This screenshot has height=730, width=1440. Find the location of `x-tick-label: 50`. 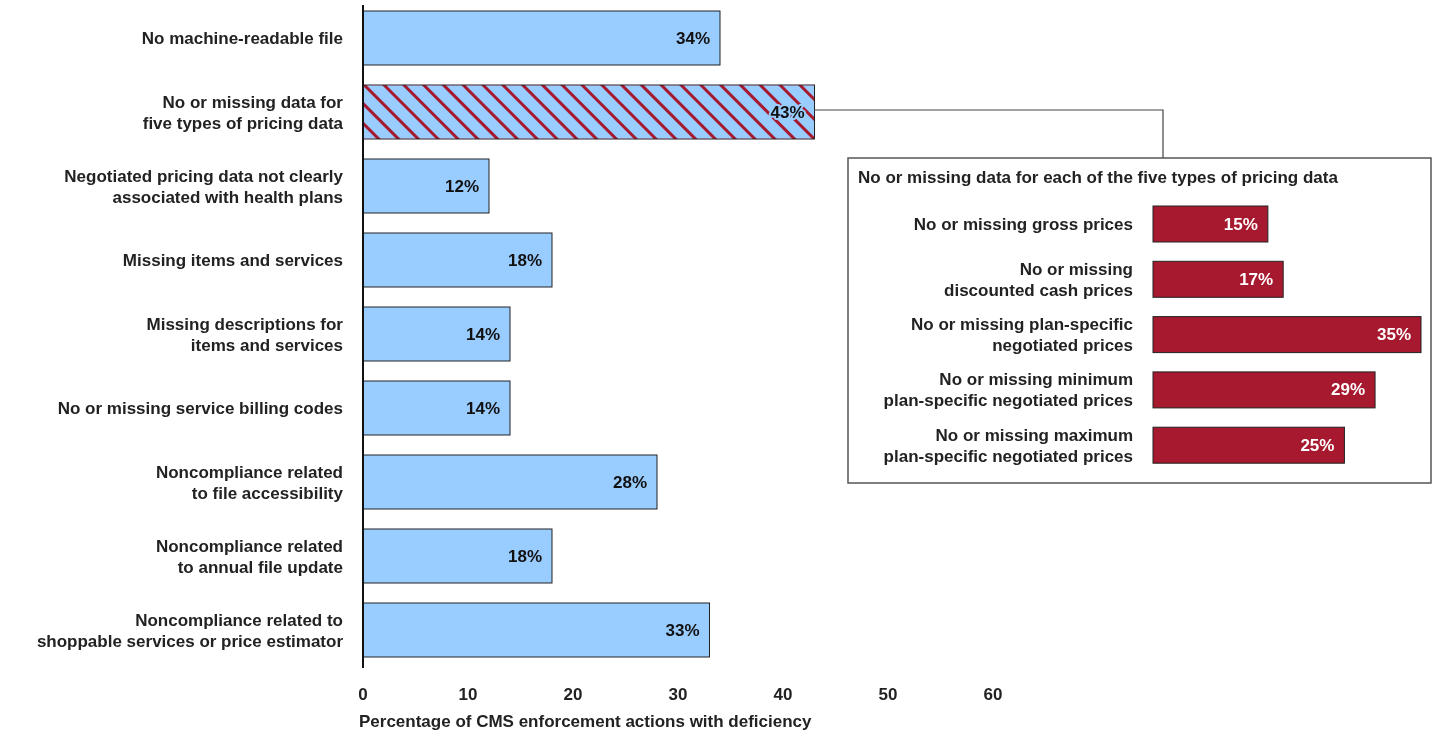

x-tick-label: 50 is located at coordinates (888, 694).